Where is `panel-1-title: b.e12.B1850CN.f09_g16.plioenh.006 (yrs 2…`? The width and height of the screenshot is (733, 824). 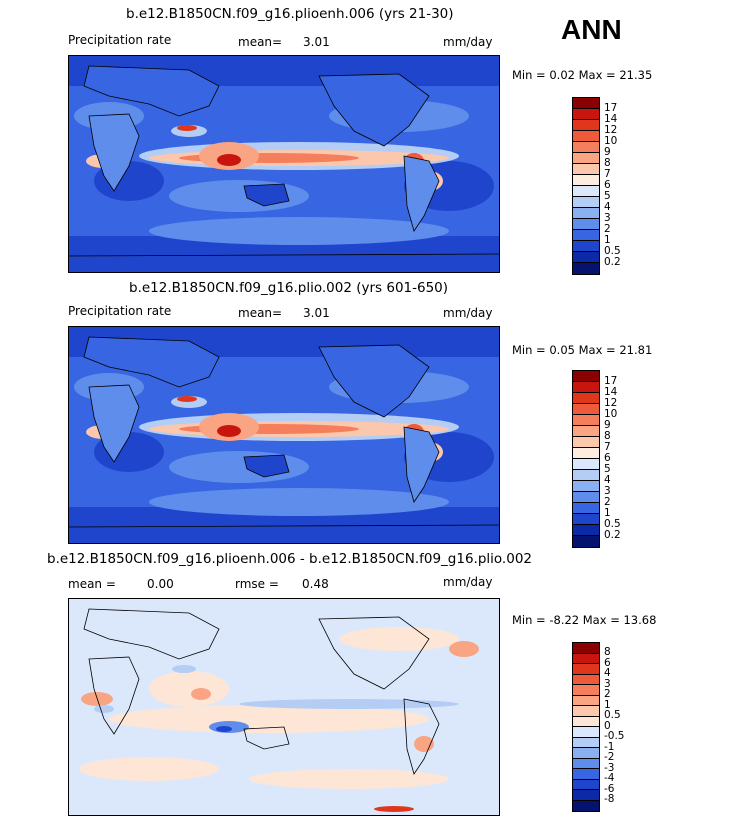
panel-1-title: b.e12.B1850CN.f09_g16.plioenh.006 (yrs 2… is located at coordinates (290, 14).